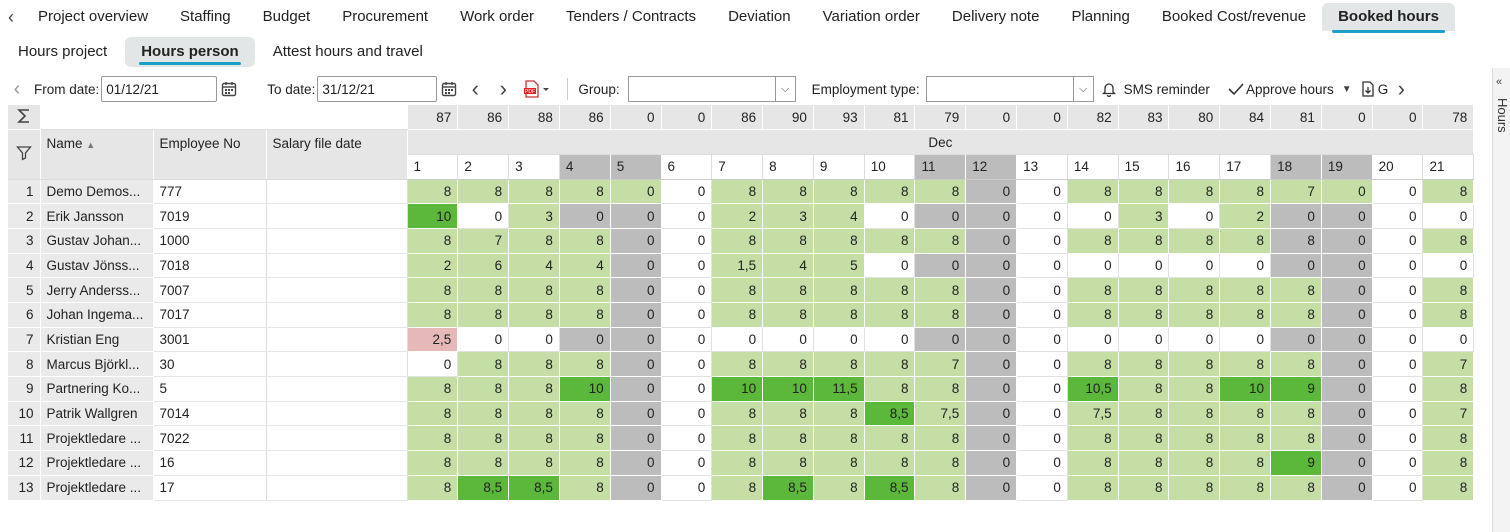  Describe the element at coordinates (871, 16) in the screenshot. I see `tab-variation-order: Variation order` at that location.